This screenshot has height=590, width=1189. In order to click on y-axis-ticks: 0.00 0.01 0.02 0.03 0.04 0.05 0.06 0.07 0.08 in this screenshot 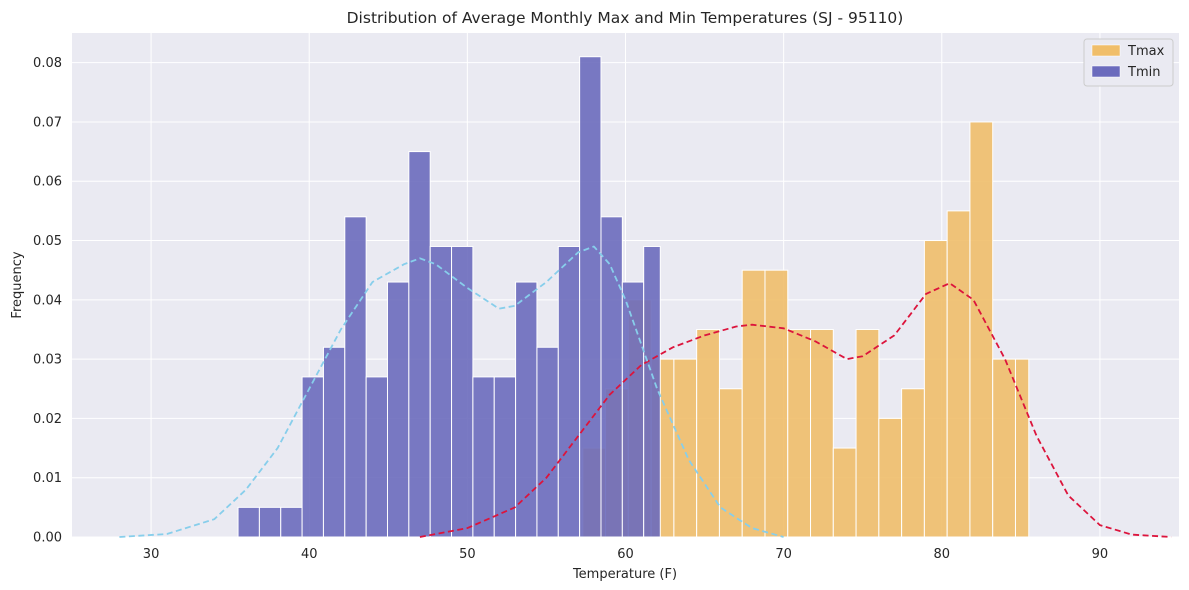, I will do `click(47, 300)`.